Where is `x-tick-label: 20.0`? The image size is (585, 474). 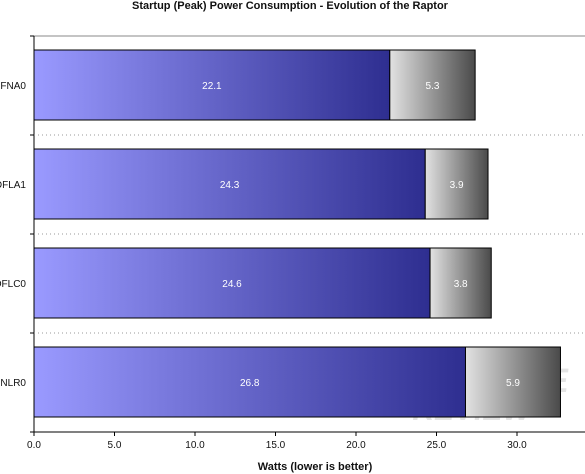 x-tick-label: 20.0 is located at coordinates (356, 445).